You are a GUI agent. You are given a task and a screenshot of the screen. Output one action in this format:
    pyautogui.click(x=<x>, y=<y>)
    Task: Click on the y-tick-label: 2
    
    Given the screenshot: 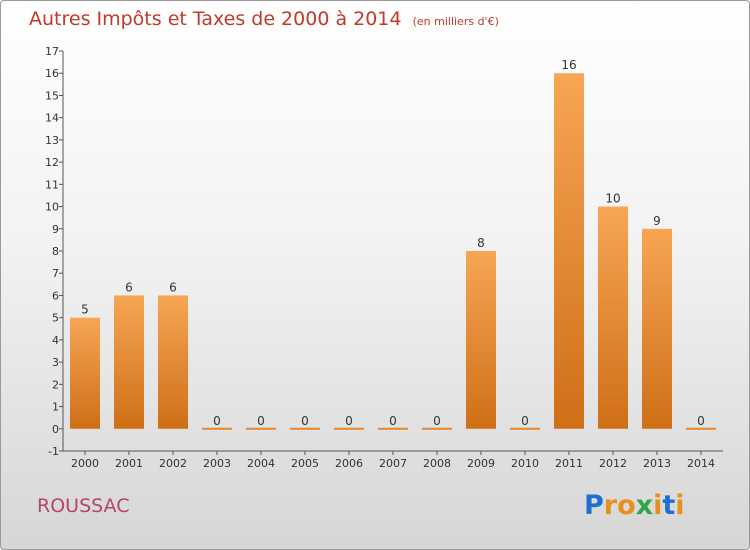 What is the action you would take?
    pyautogui.click(x=55, y=384)
    